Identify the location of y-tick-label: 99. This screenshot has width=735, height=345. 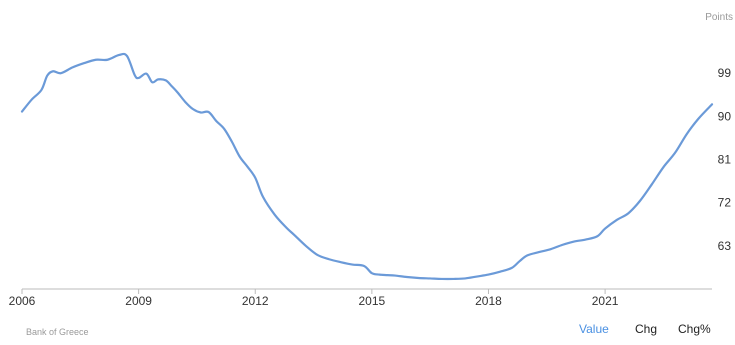
(725, 73).